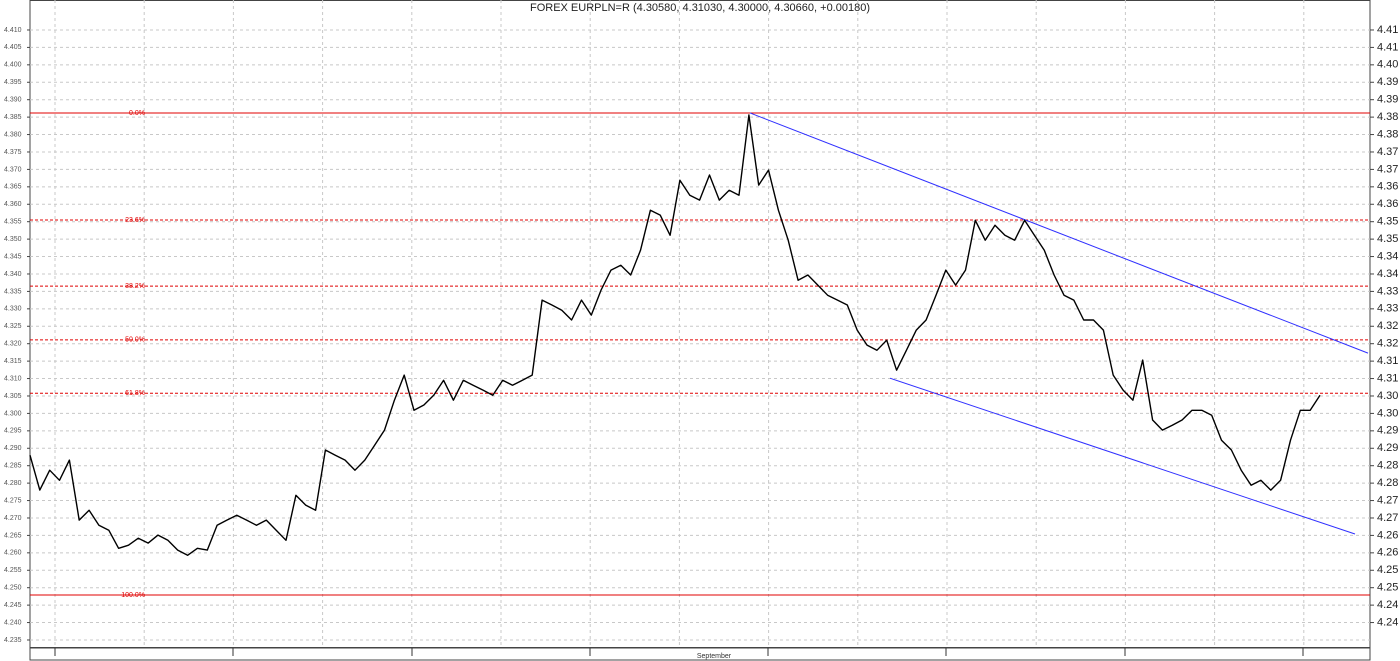 The height and width of the screenshot is (661, 1400). What do you see at coordinates (1387, 65) in the screenshot?
I see `y2-tick-label: 4.40` at bounding box center [1387, 65].